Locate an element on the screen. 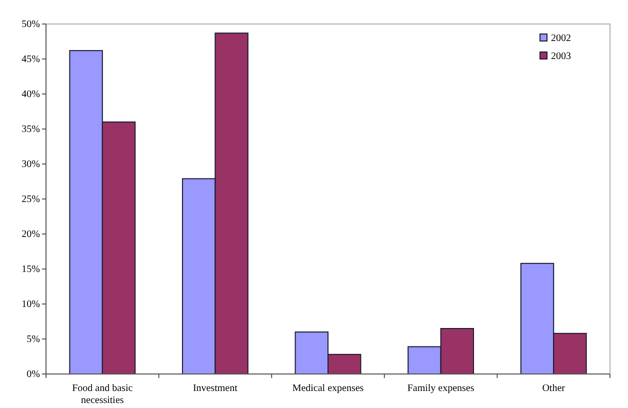 The height and width of the screenshot is (408, 628). y-tick-label: 10% is located at coordinates (31, 304).